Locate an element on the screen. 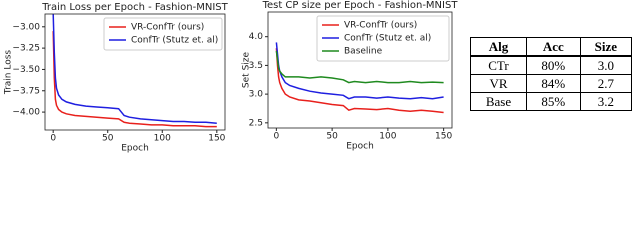 The height and width of the screenshot is (240, 640). row: CTr 80% 3.0 is located at coordinates (551, 65).